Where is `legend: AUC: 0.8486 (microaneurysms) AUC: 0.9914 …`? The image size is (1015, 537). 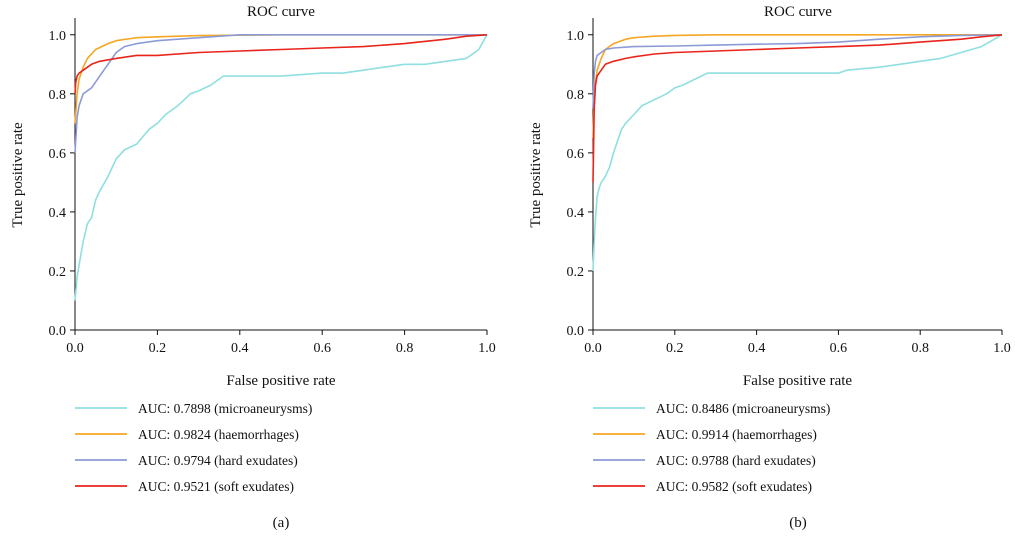 legend: AUC: 0.8486 (microaneurysms) AUC: 0.9914 … is located at coordinates (711, 447).